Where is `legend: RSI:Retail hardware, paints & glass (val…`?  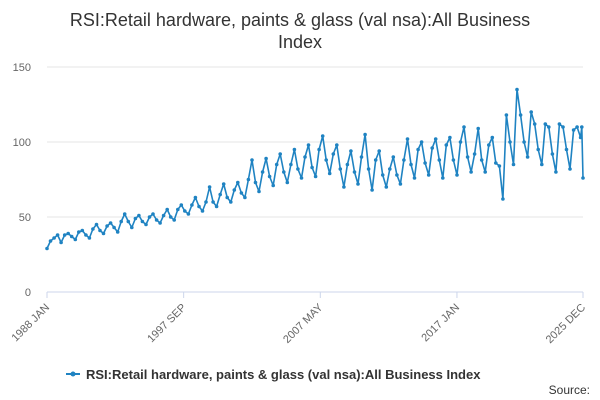
legend: RSI:Retail hardware, paints & glass (val… is located at coordinates (273, 374).